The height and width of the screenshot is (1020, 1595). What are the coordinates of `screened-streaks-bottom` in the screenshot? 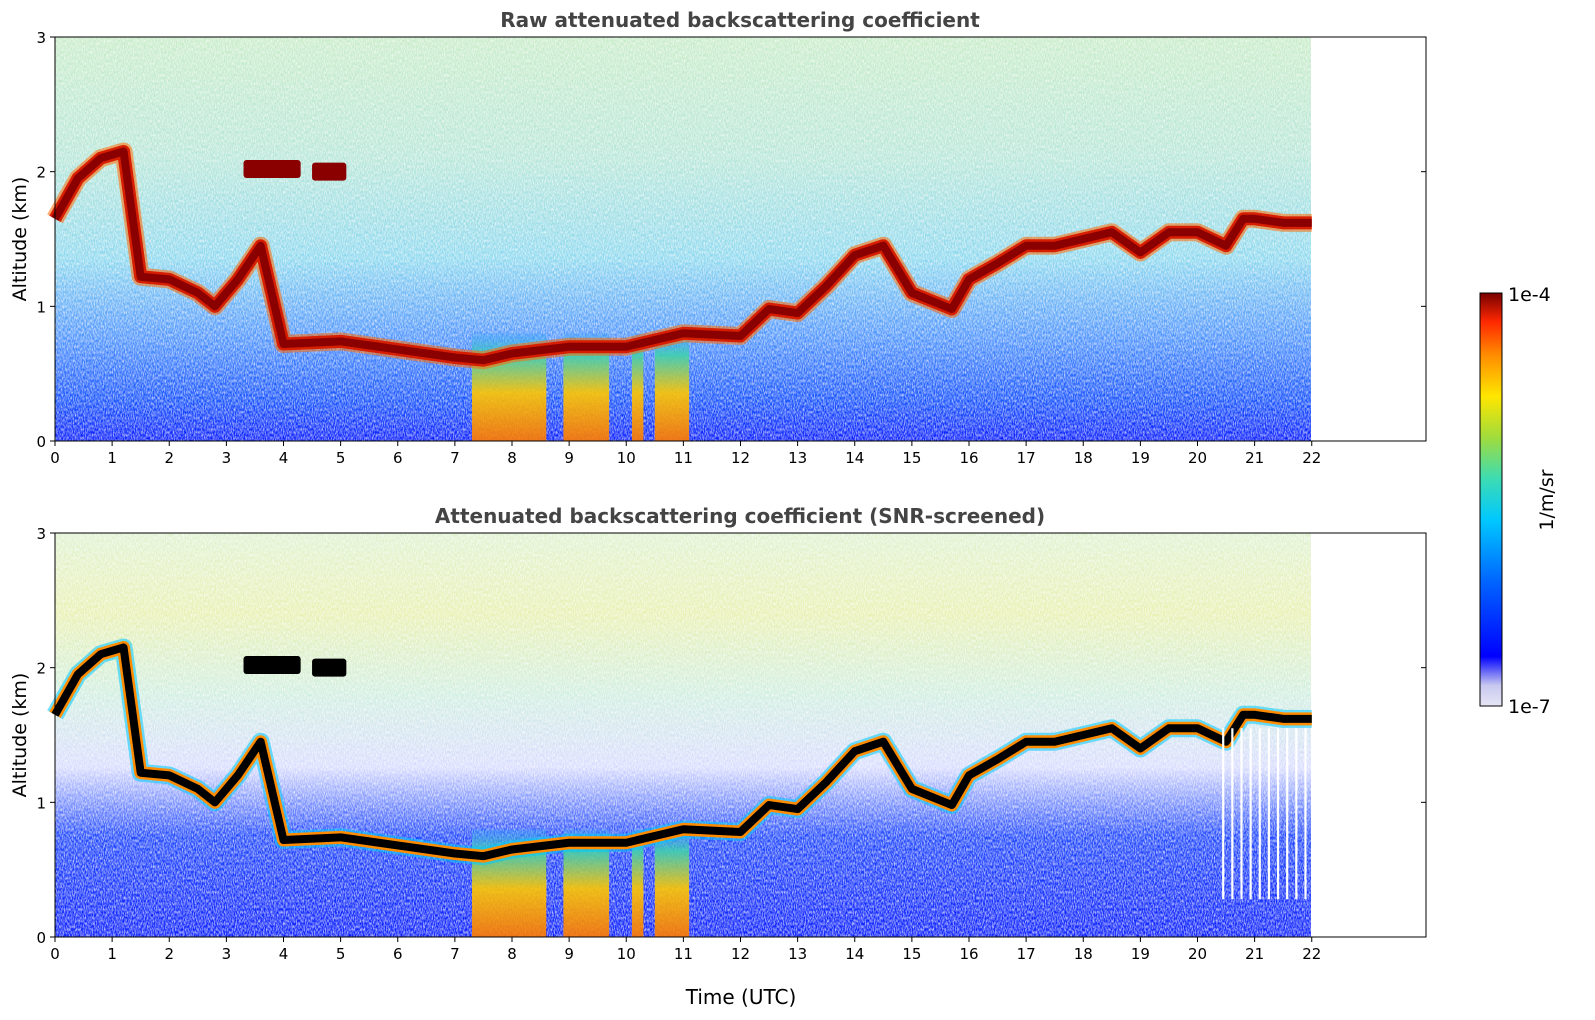 It's located at (1264, 814).